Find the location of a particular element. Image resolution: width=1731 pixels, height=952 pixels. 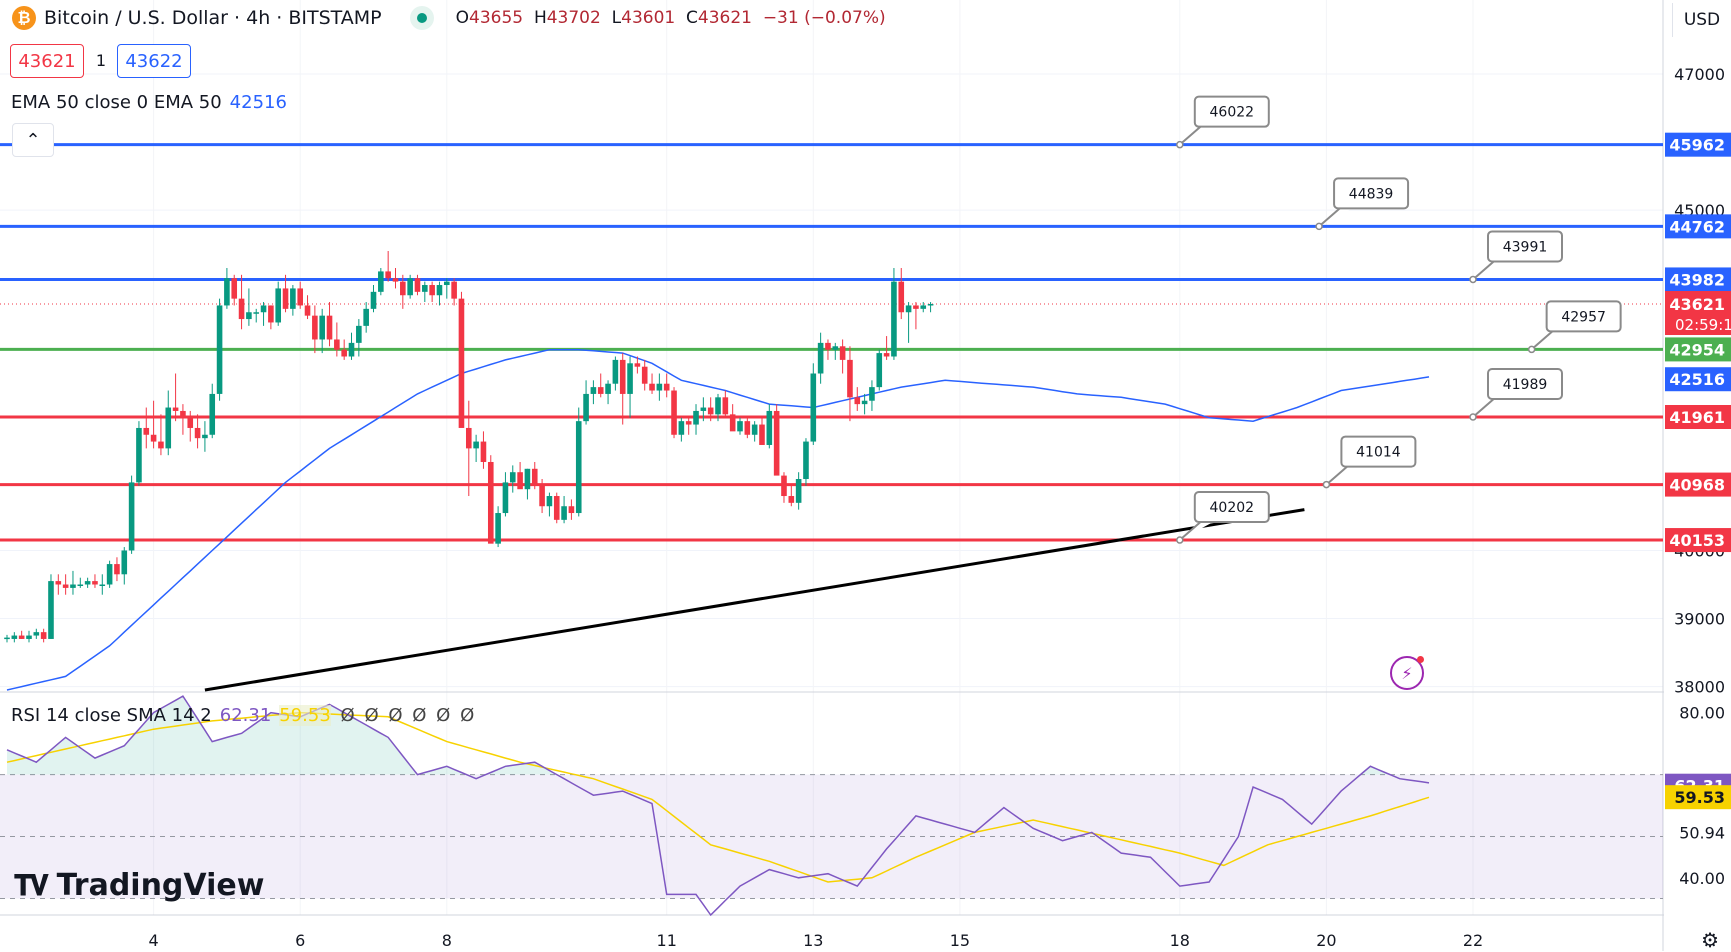

callout: 46022 is located at coordinates (1223, 122).